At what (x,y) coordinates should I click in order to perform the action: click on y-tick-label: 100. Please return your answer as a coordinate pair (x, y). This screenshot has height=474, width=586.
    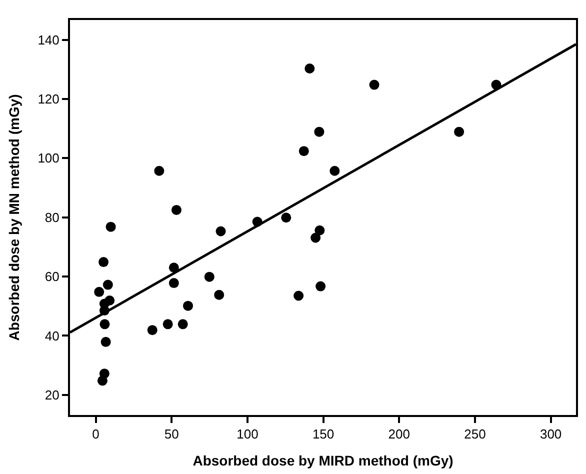
    Looking at the image, I should click on (49, 158).